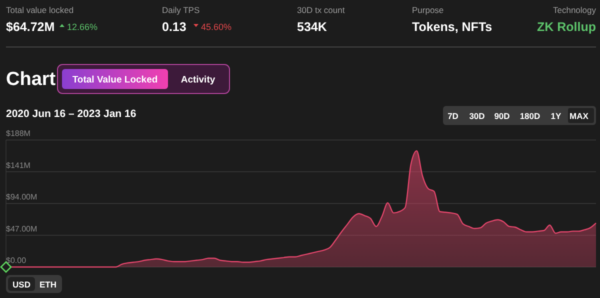 The width and height of the screenshot is (600, 298). I want to click on y-tick-label: $0.00, so click(16, 260).